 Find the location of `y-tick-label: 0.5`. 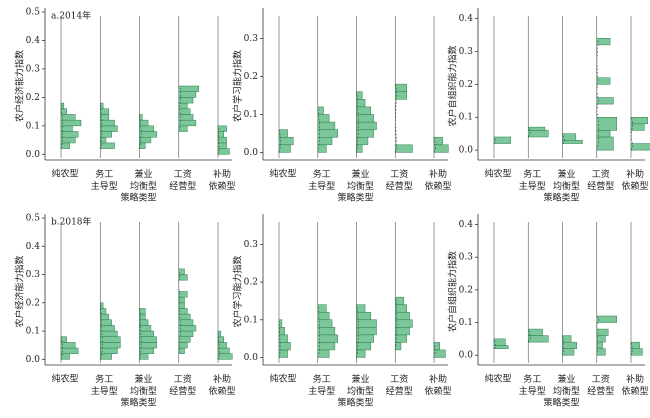

y-tick-label: 0.5 is located at coordinates (33, 219).